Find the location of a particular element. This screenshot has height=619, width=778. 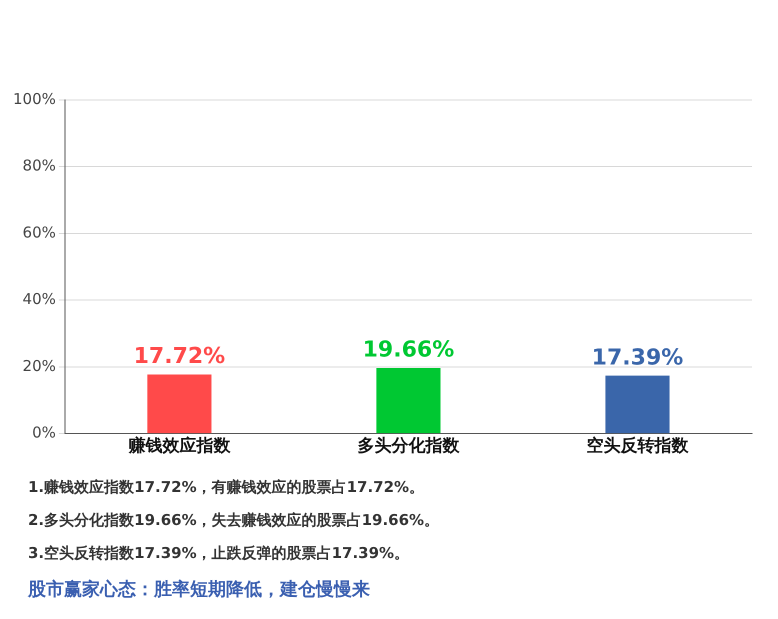

data-label: 19.66% is located at coordinates (408, 350).